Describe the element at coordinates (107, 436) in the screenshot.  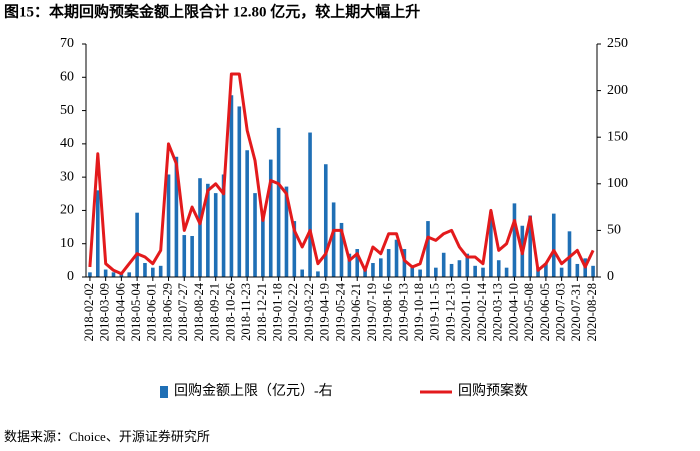
I see `source-note: 数据来源：Choice、开源证券研究所` at that location.